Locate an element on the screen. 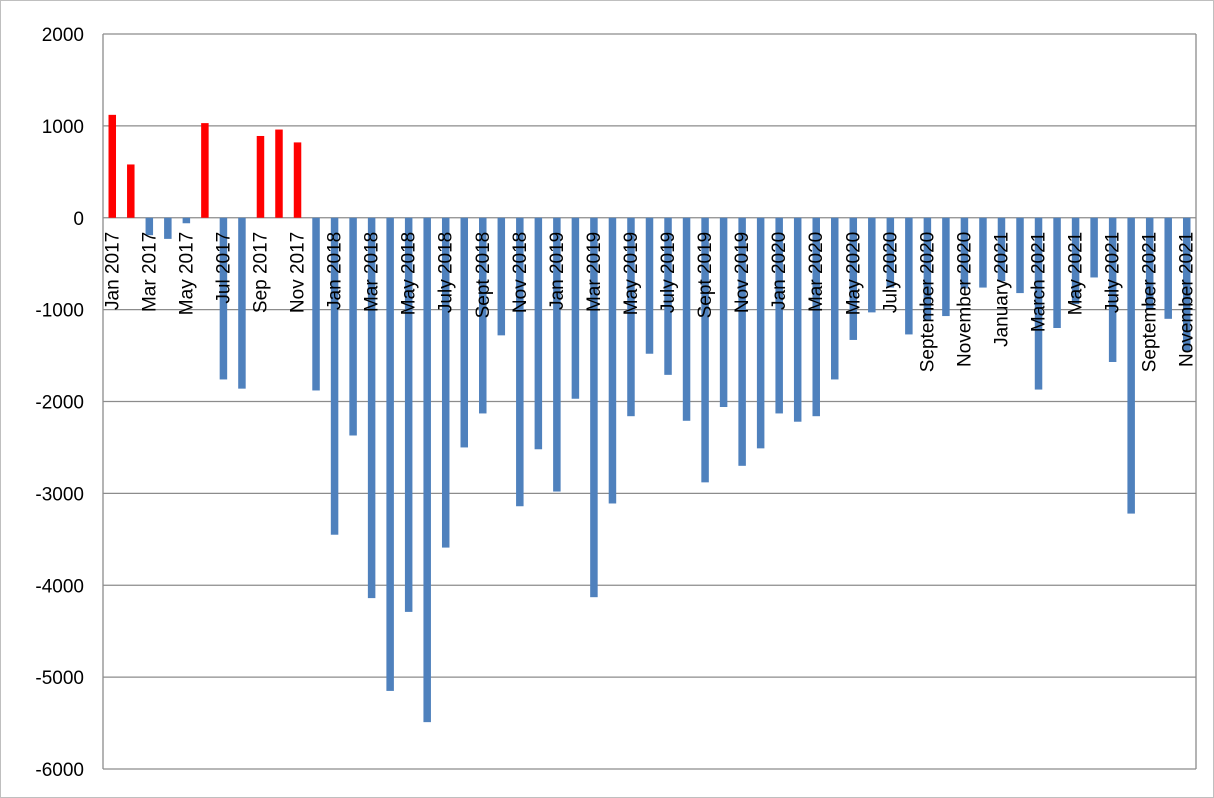 Image resolution: width=1214 pixels, height=798 pixels. x-tick-label: Mar 2020 is located at coordinates (816, 272).